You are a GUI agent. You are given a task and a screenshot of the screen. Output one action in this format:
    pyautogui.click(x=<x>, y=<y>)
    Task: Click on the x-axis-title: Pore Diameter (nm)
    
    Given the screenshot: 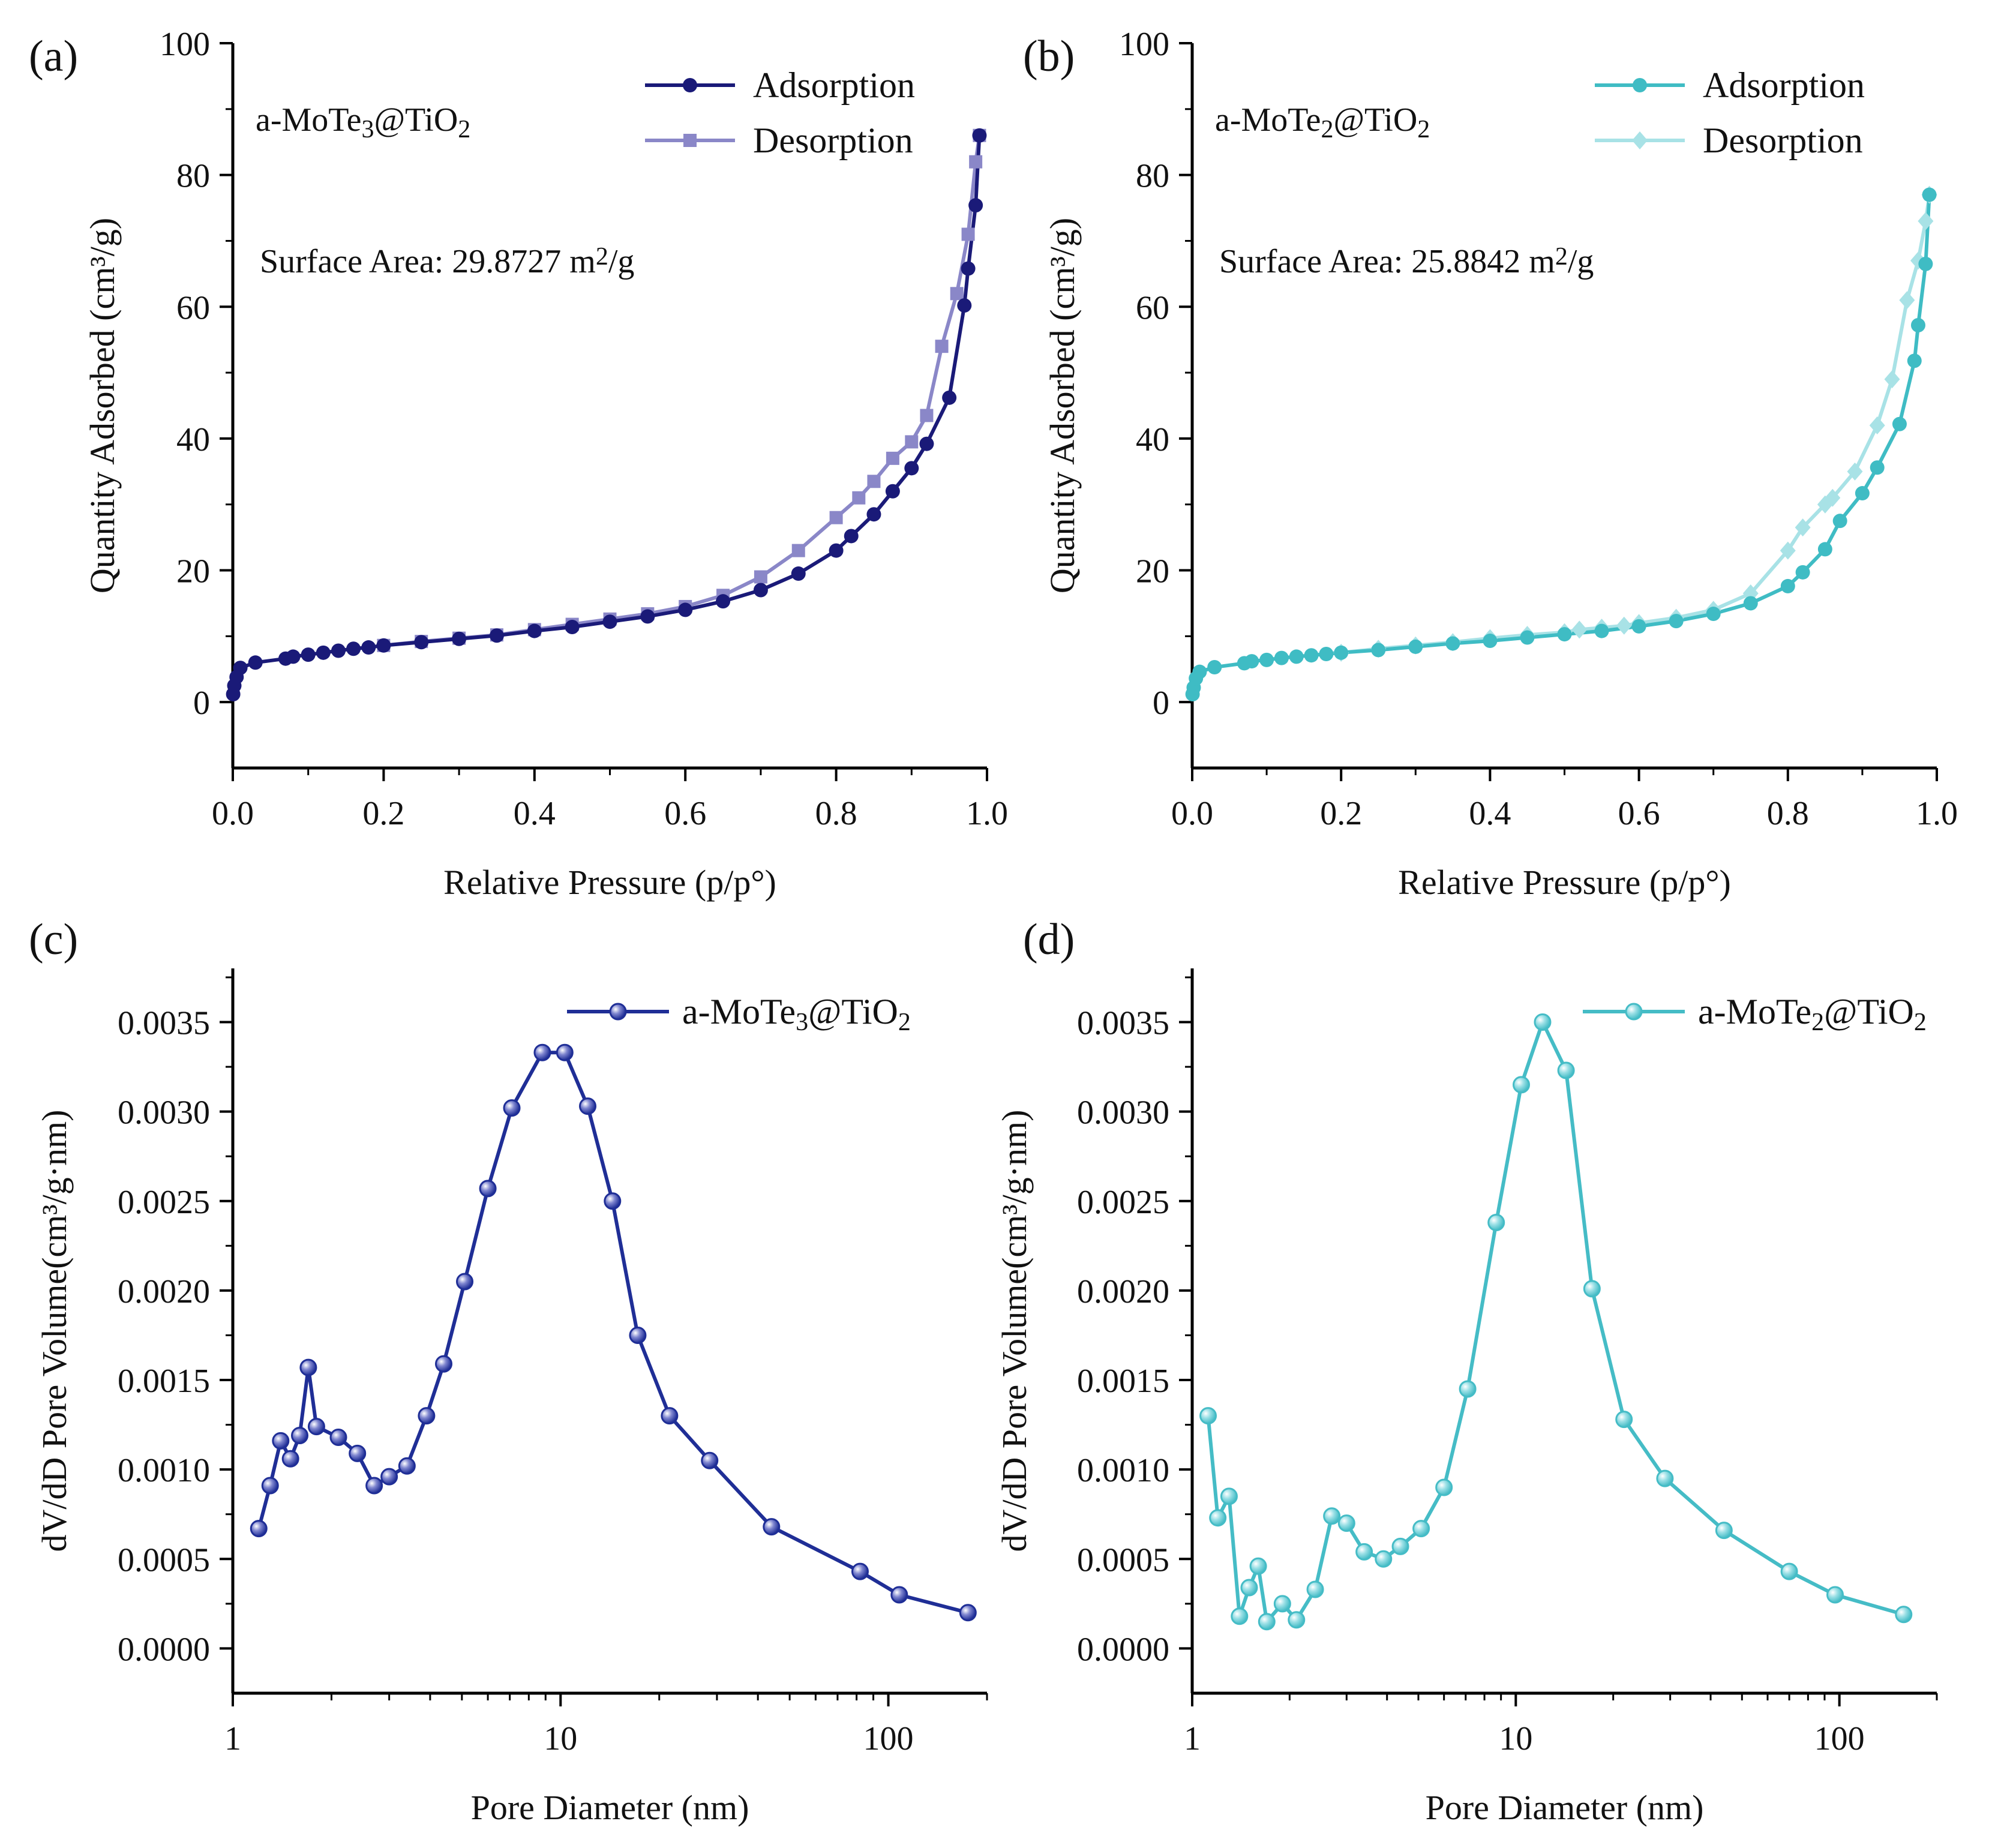 What is the action you would take?
    pyautogui.click(x=610, y=1807)
    